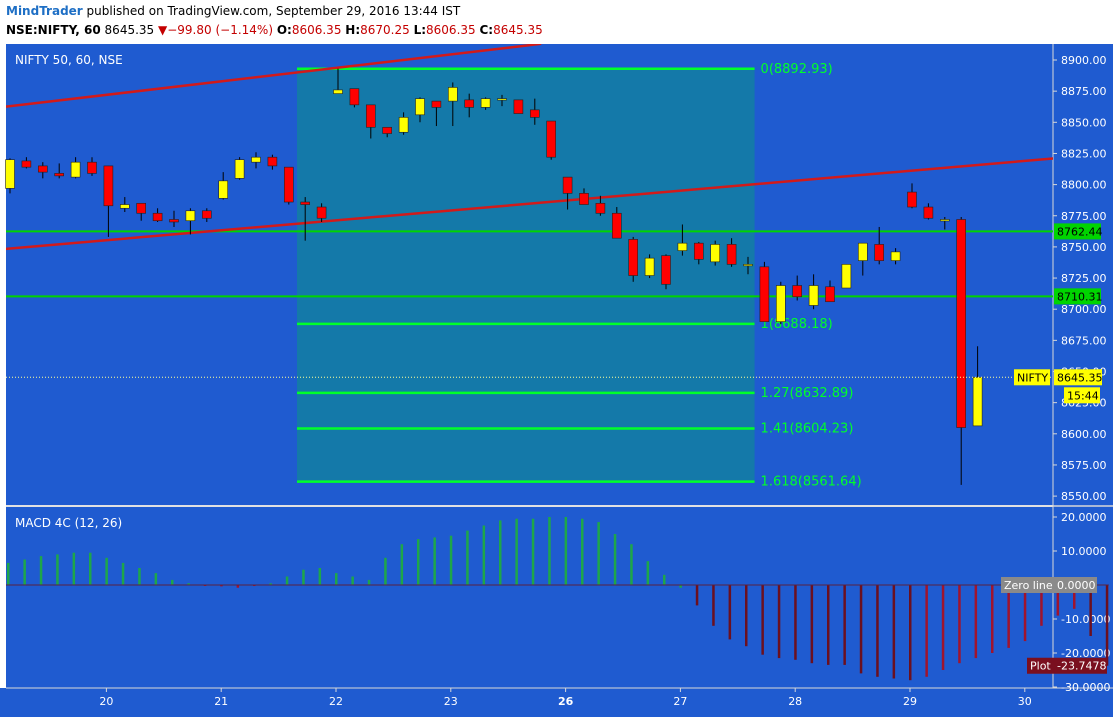  I want to click on plot-tag-label: Plot, so click(1040, 666).